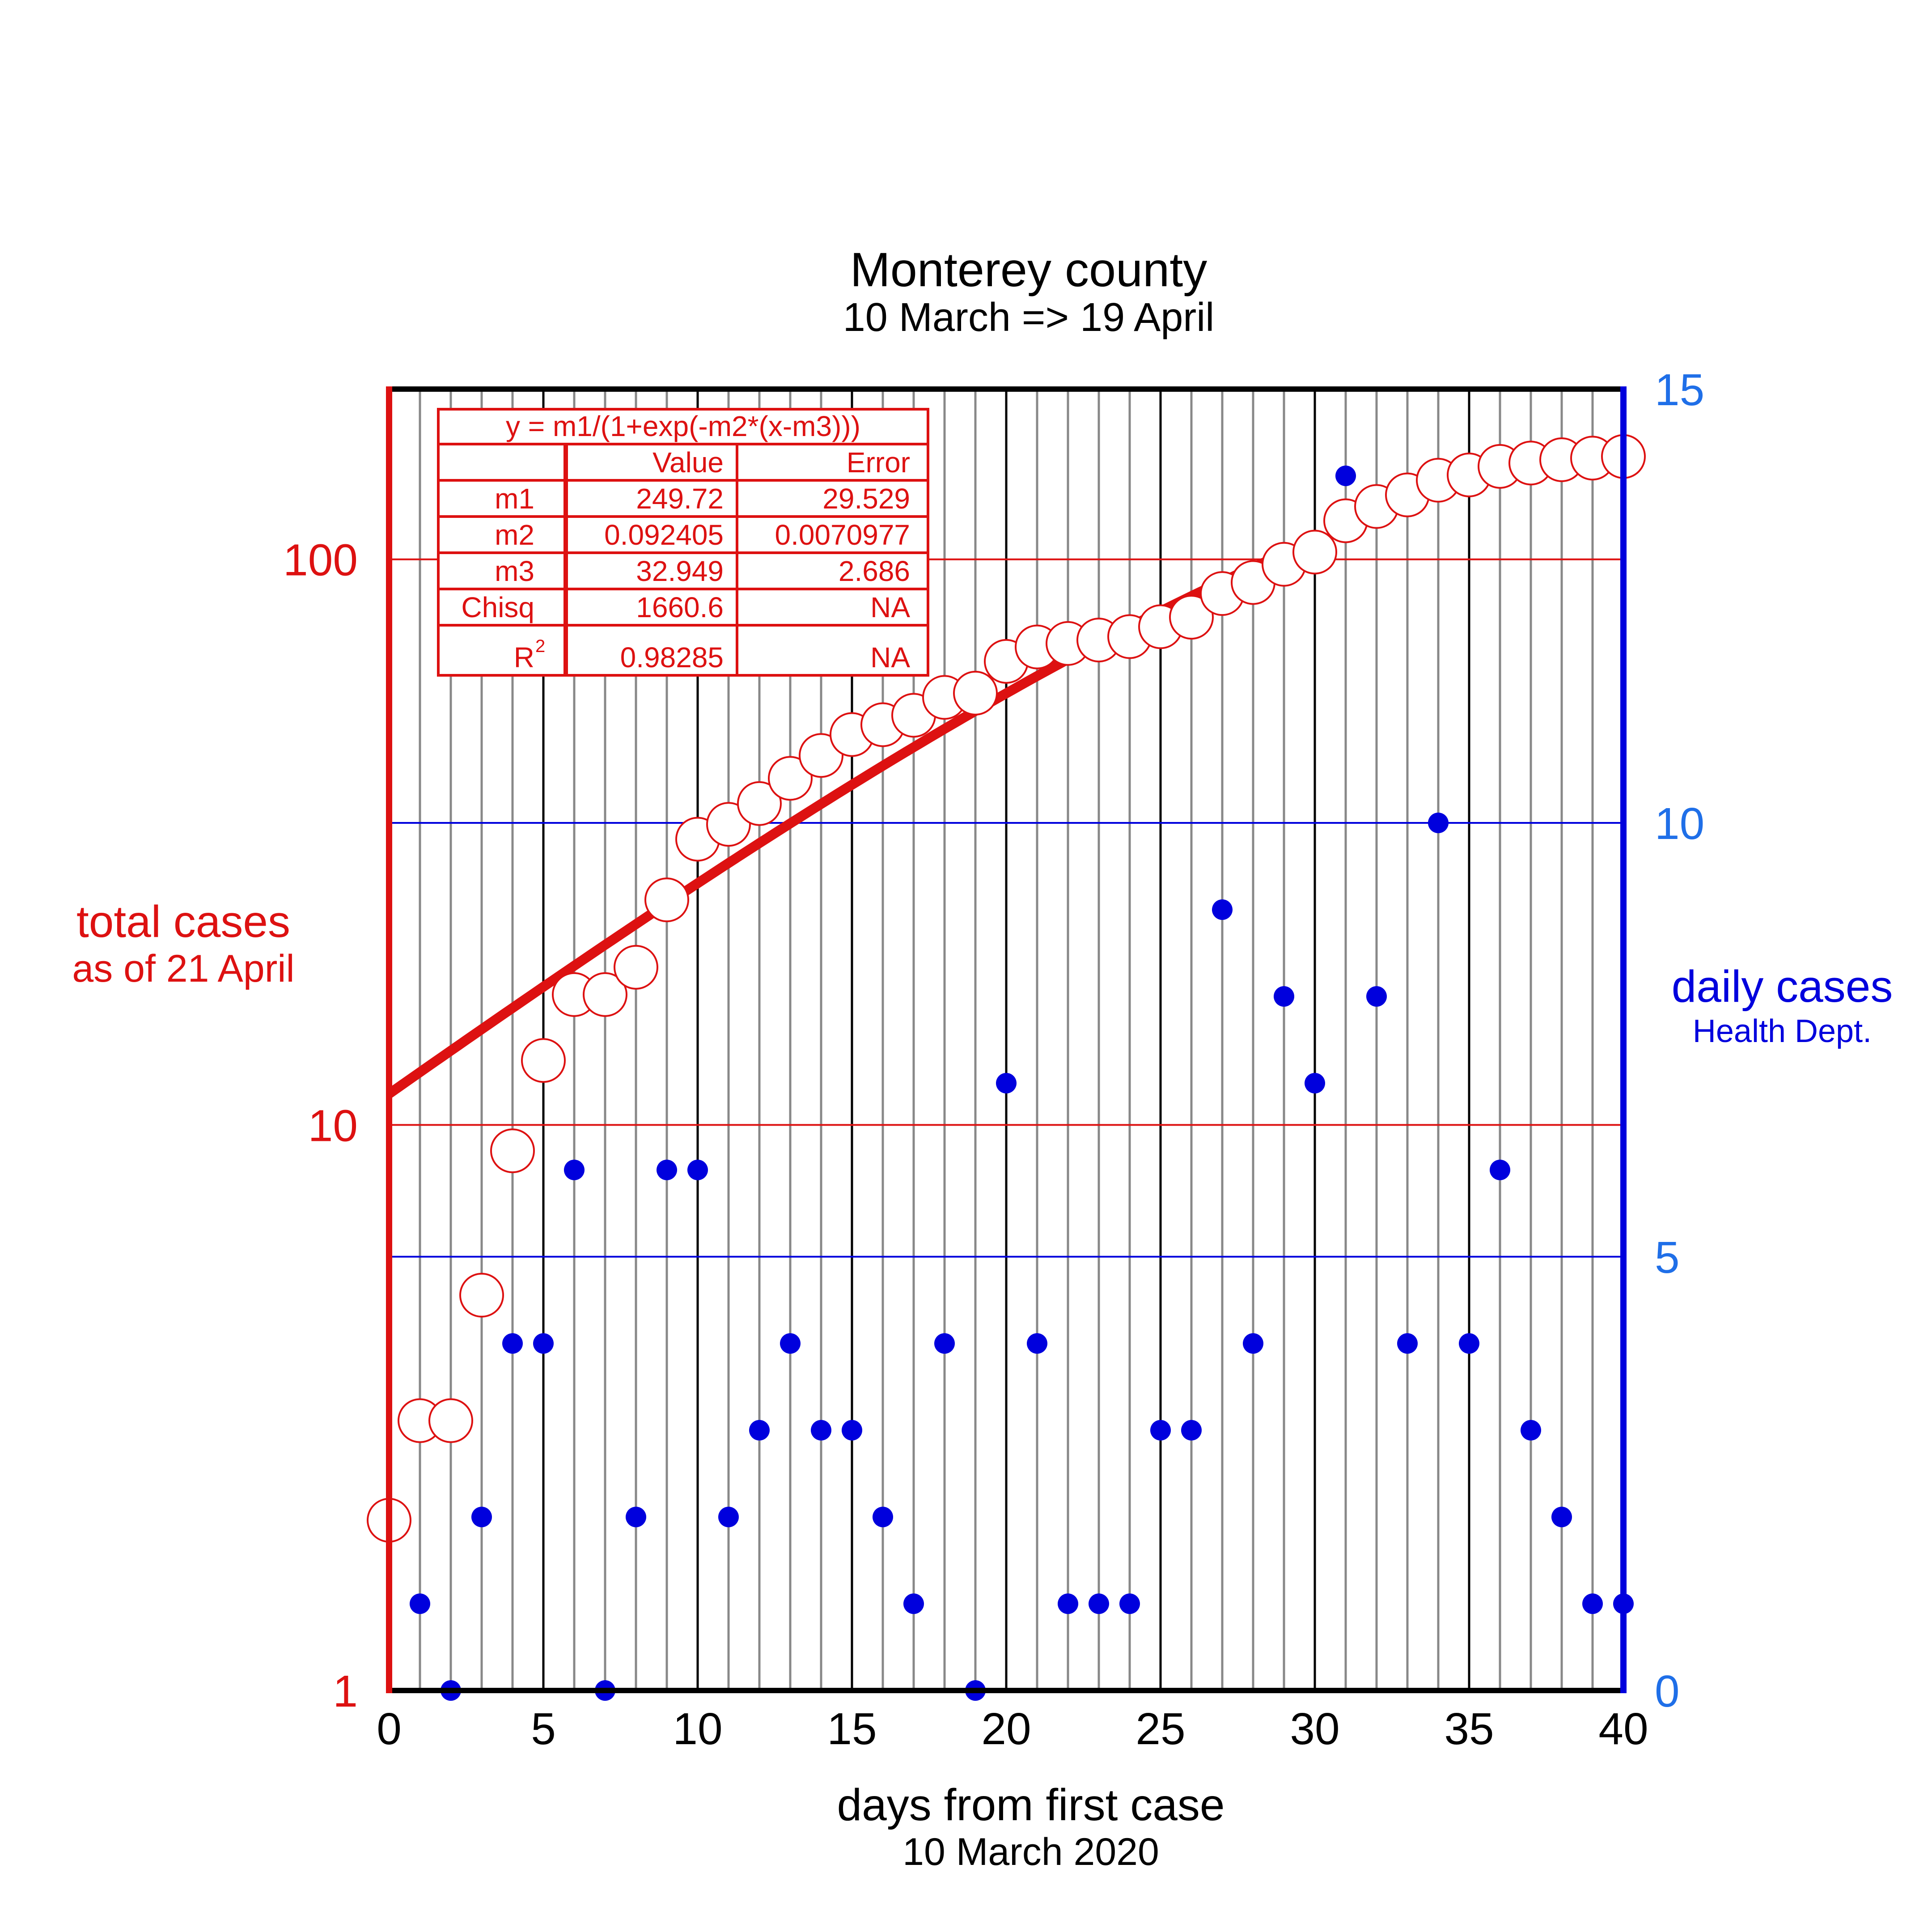 Image resolution: width=1932 pixels, height=1932 pixels. What do you see at coordinates (1667, 1691) in the screenshot?
I see `right-tick-label: 0` at bounding box center [1667, 1691].